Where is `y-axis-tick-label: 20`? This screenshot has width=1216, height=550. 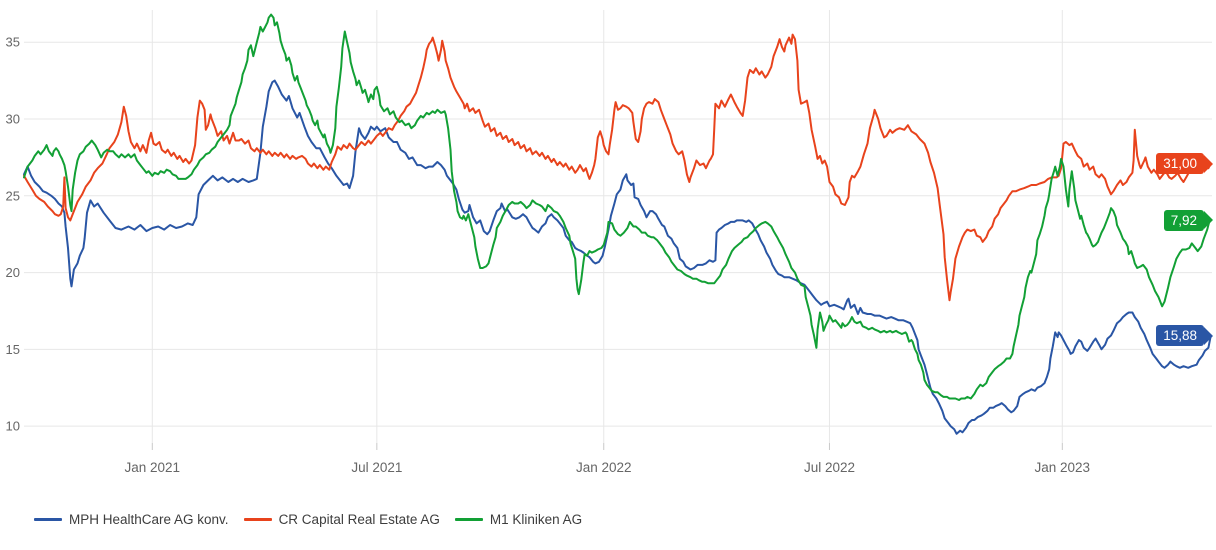 y-axis-tick-label: 20 is located at coordinates (13, 272).